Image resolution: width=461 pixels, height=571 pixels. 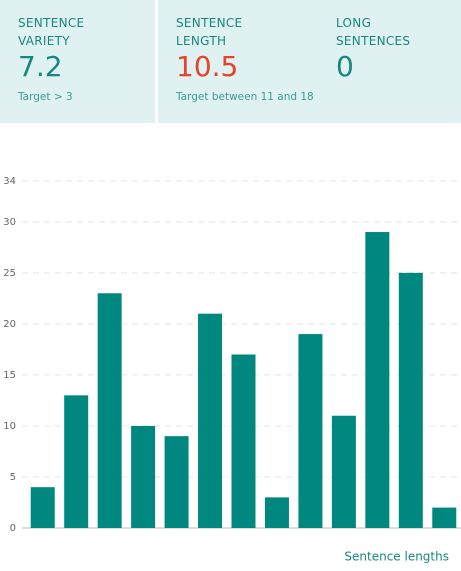 What do you see at coordinates (9, 181) in the screenshot?
I see `y-tick-label: 34` at bounding box center [9, 181].